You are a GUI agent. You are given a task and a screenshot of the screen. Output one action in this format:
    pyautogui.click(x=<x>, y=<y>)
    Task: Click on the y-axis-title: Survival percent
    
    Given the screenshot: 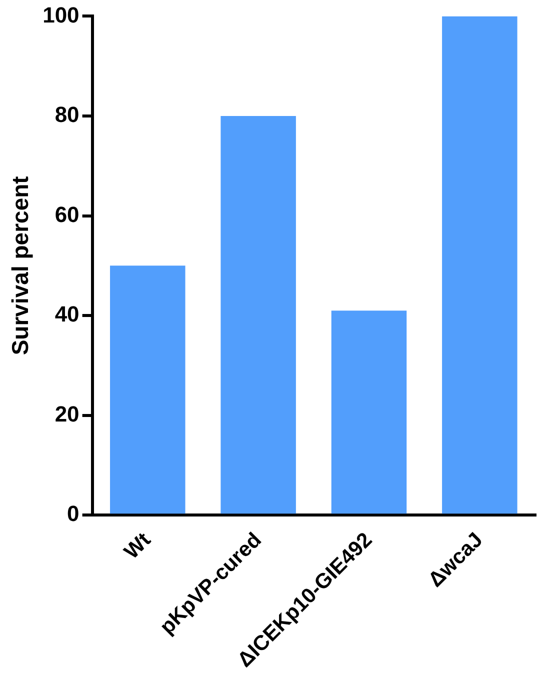 What is the action you would take?
    pyautogui.click(x=20, y=266)
    